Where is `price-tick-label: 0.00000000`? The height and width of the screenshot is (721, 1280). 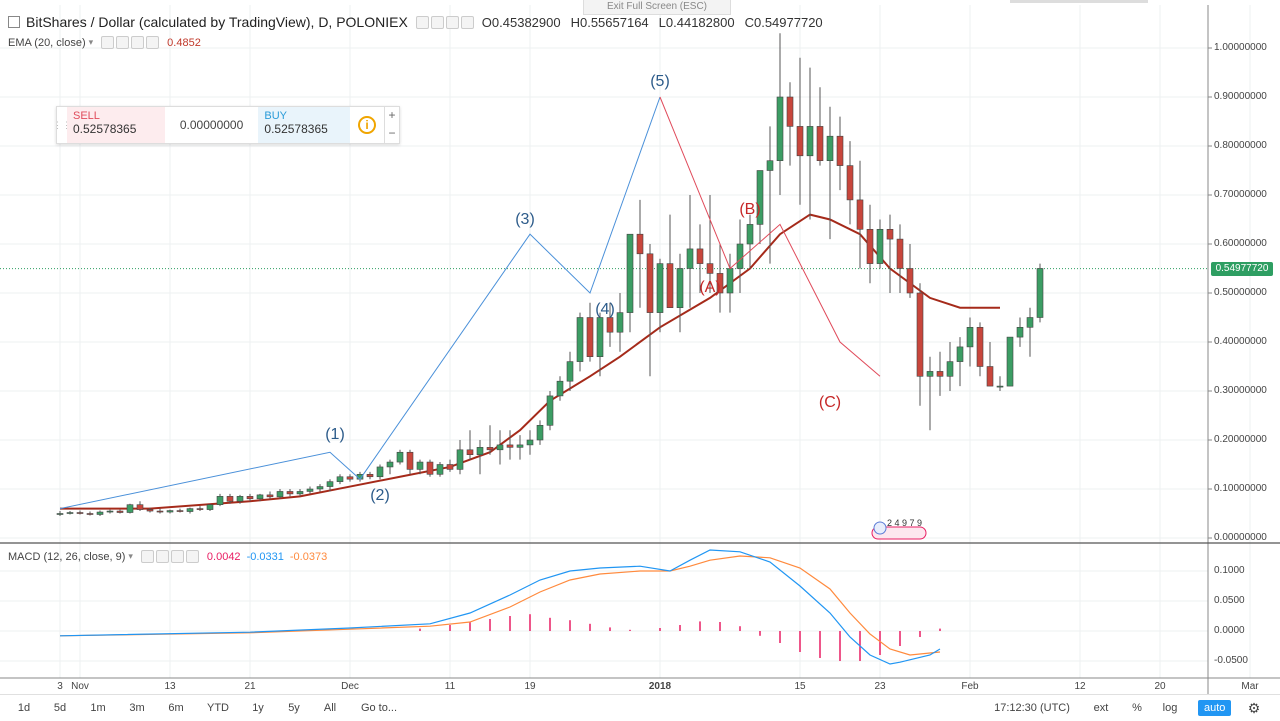 price-tick-label: 0.00000000 is located at coordinates (1240, 537).